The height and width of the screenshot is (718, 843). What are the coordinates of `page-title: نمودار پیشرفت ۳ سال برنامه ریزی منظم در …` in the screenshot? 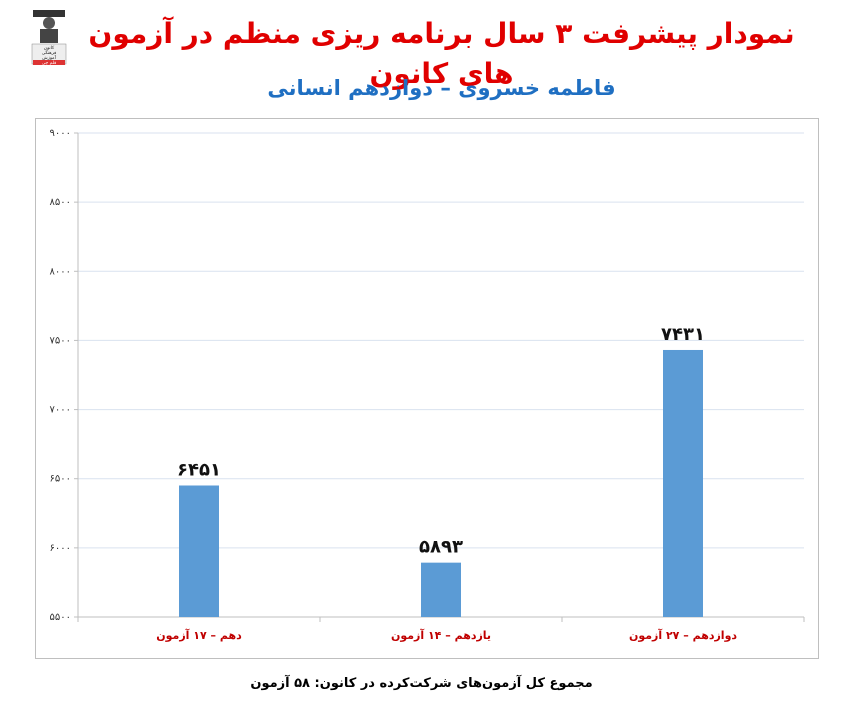 It's located at (441, 53).